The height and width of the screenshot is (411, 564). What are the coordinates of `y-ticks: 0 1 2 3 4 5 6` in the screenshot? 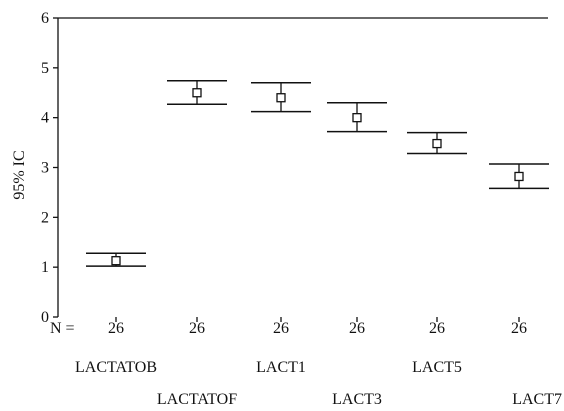 It's located at (49, 168).